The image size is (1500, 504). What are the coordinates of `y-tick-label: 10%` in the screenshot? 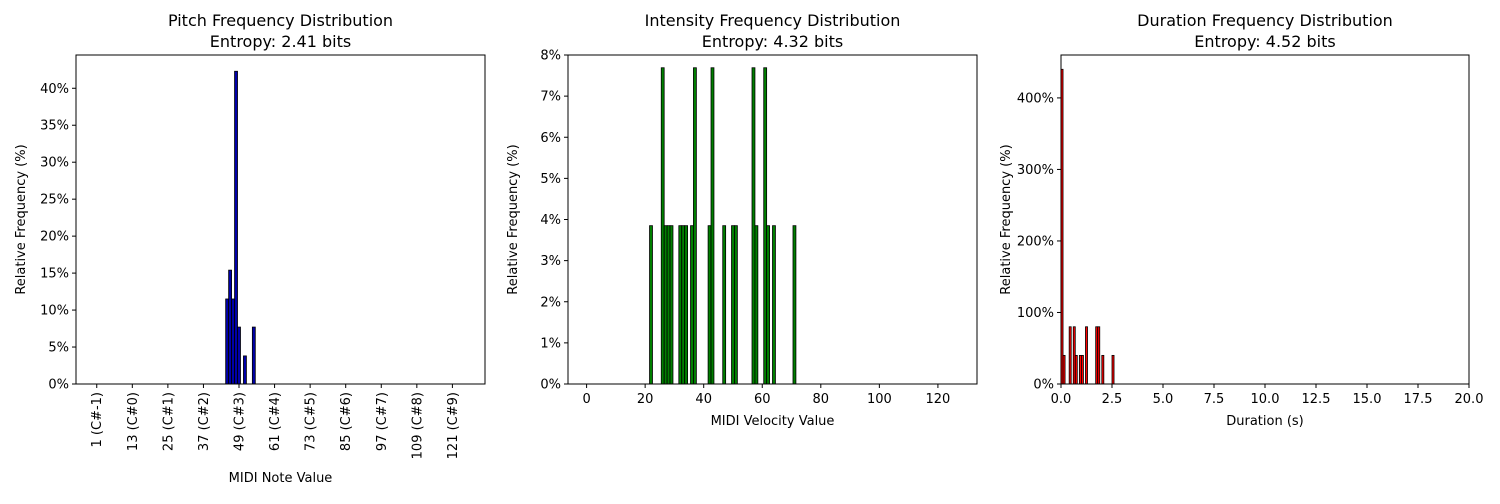 It's located at (54, 311).